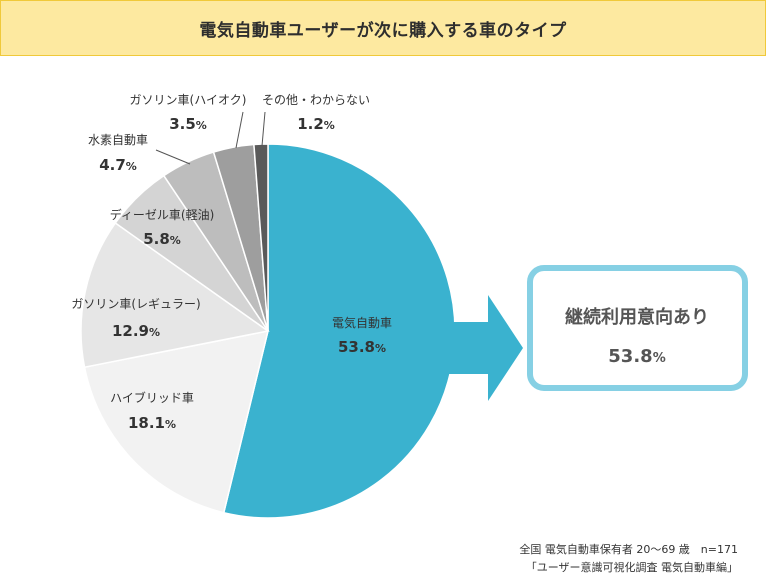  I want to click on callout-box, so click(637, 328).